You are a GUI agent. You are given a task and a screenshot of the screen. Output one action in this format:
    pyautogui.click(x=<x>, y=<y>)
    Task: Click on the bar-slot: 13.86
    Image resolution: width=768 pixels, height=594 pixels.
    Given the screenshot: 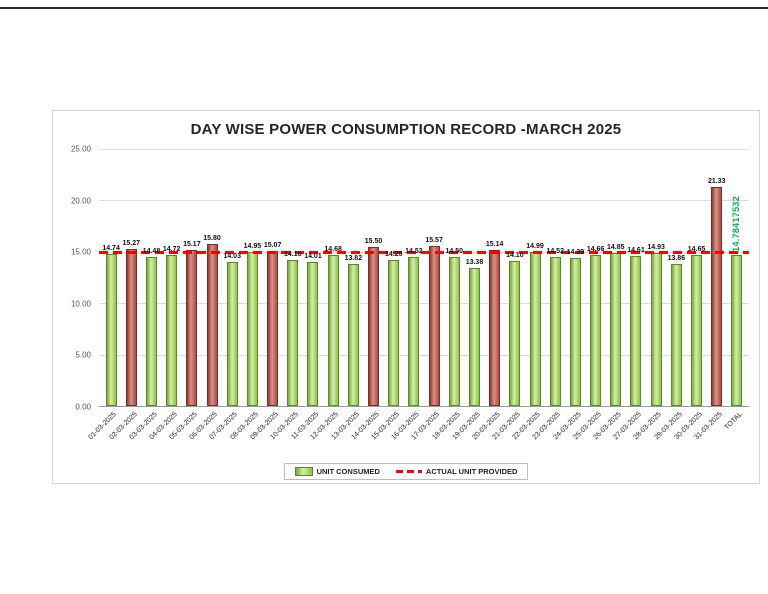 What is the action you would take?
    pyautogui.click(x=676, y=277)
    